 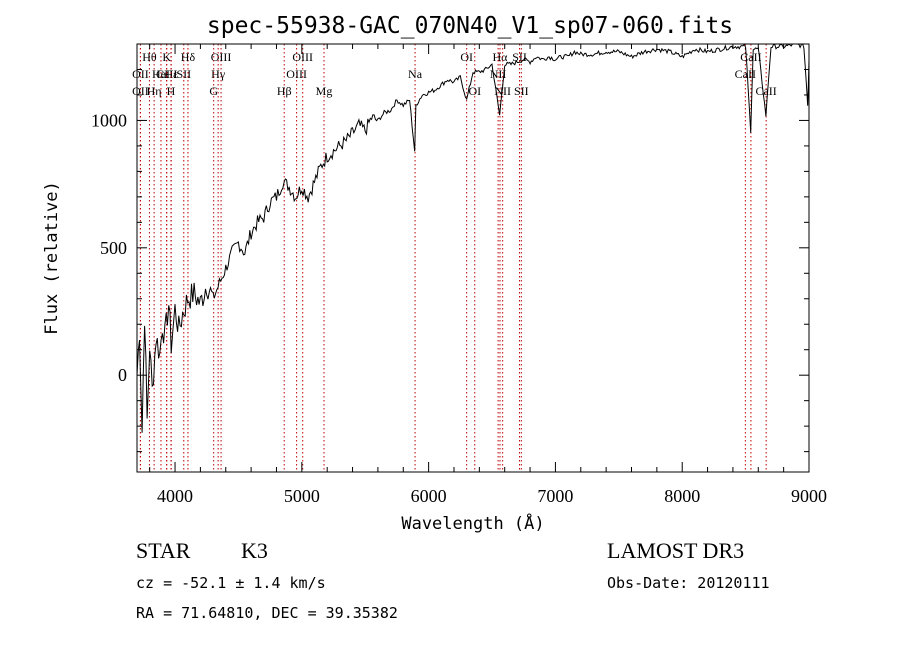 I want to click on spectral-line-label-19: OI, so click(x=466, y=57).